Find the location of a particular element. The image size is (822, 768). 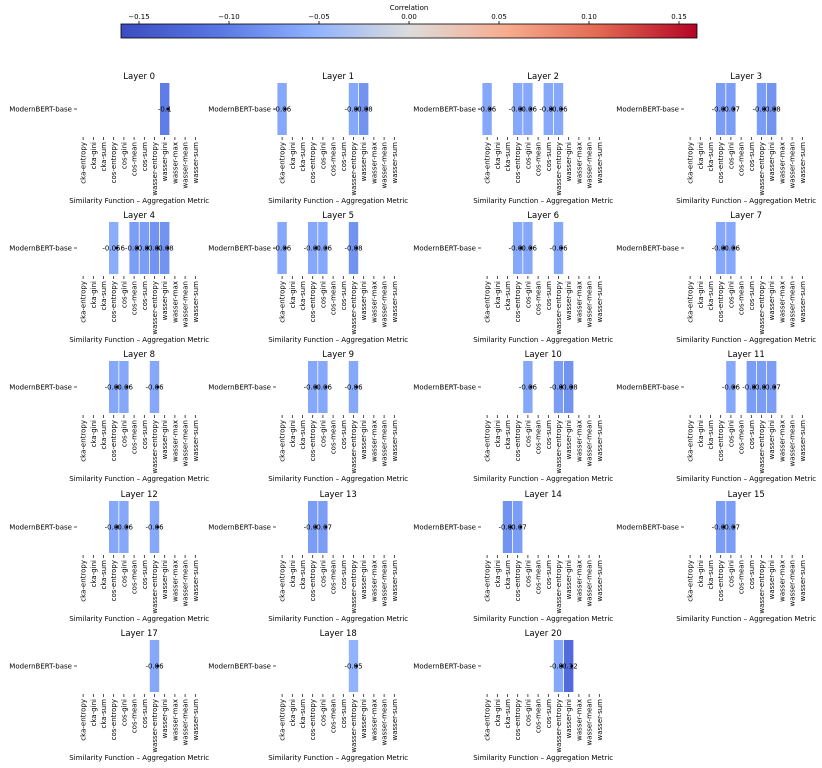

panel-title: Layer 14 is located at coordinates (543, 495).